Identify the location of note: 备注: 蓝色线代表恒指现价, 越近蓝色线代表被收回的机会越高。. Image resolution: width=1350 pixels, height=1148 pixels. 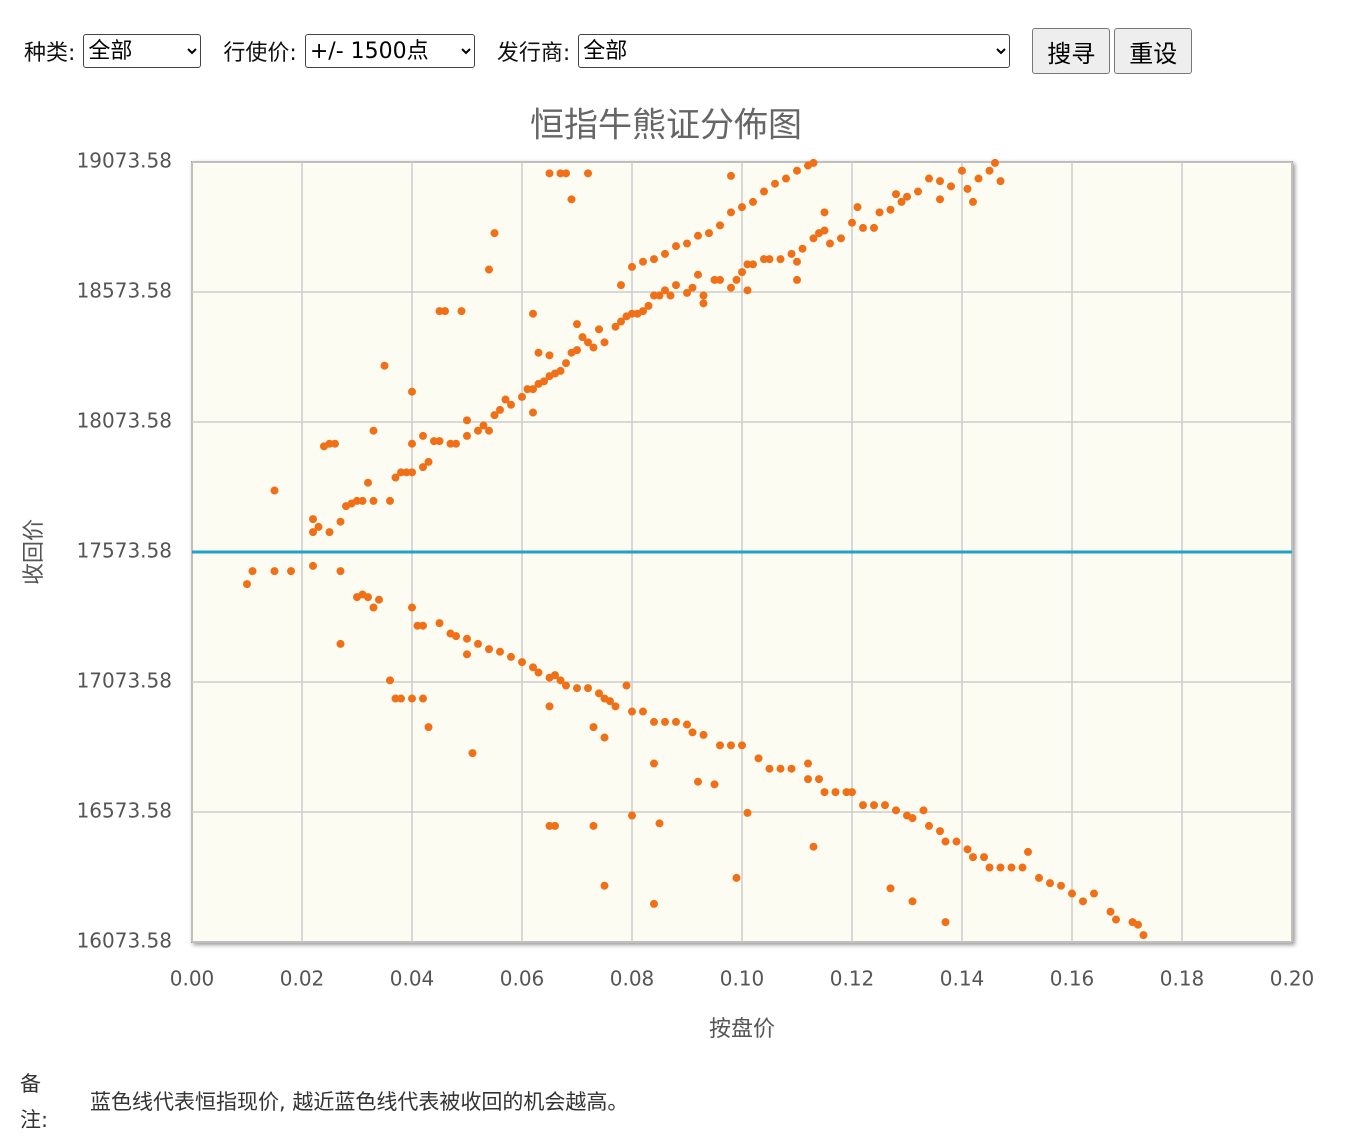
(324, 1102).